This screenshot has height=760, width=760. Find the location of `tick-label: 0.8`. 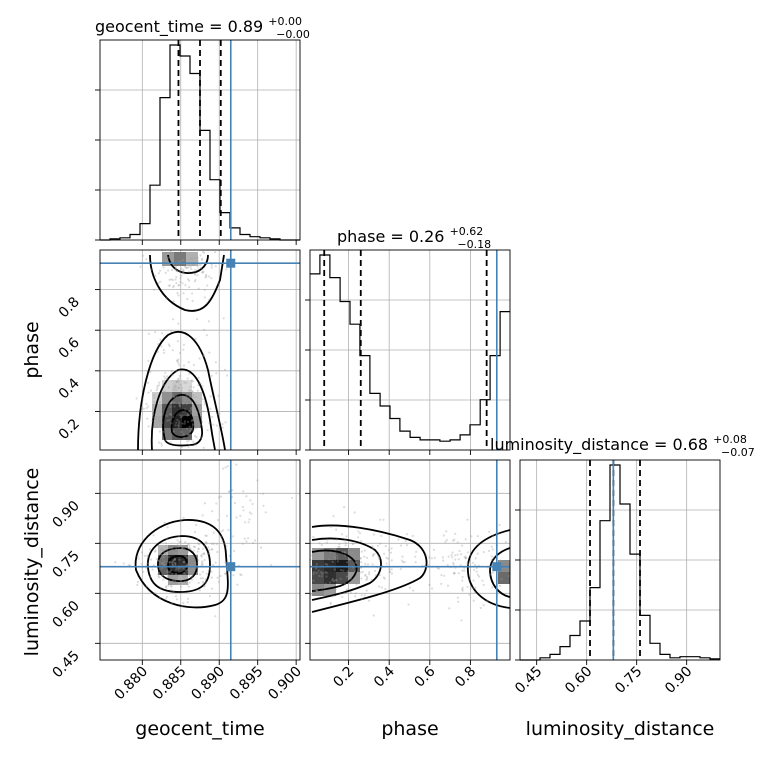

tick-label: 0.8 is located at coordinates (465, 677).